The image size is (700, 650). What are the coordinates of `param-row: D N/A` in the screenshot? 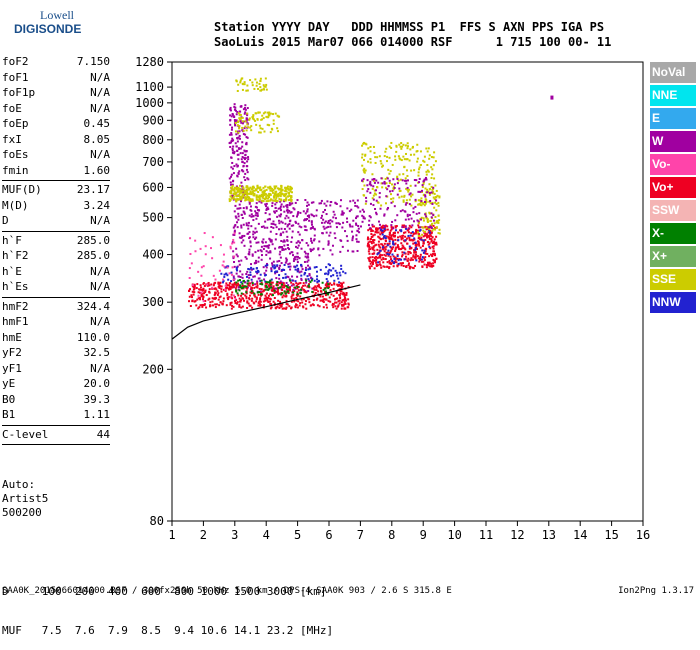 It's located at (56, 221).